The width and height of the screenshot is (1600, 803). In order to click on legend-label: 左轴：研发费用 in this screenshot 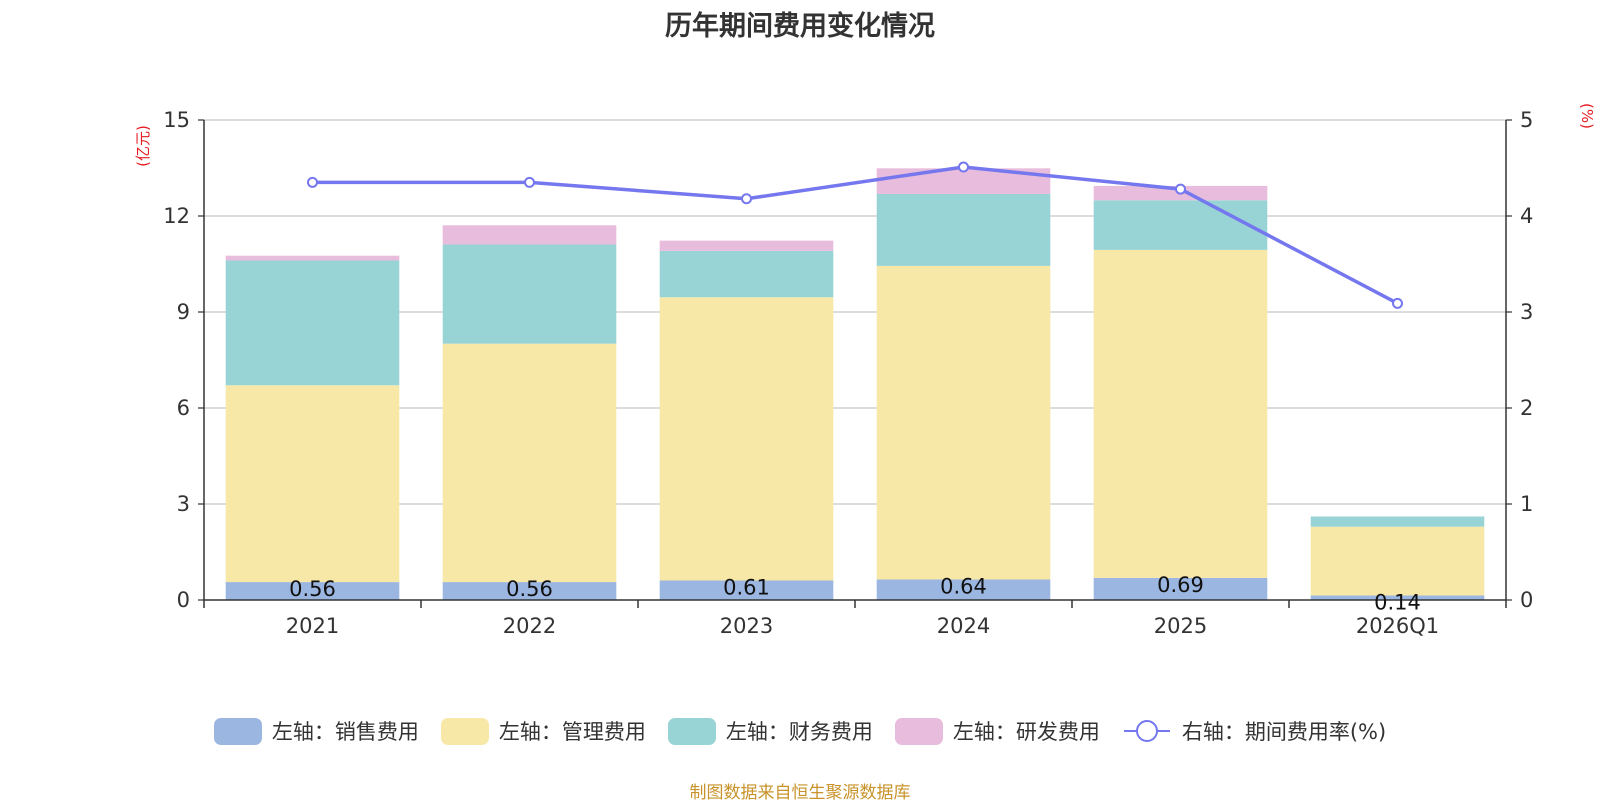, I will do `click(1026, 732)`.